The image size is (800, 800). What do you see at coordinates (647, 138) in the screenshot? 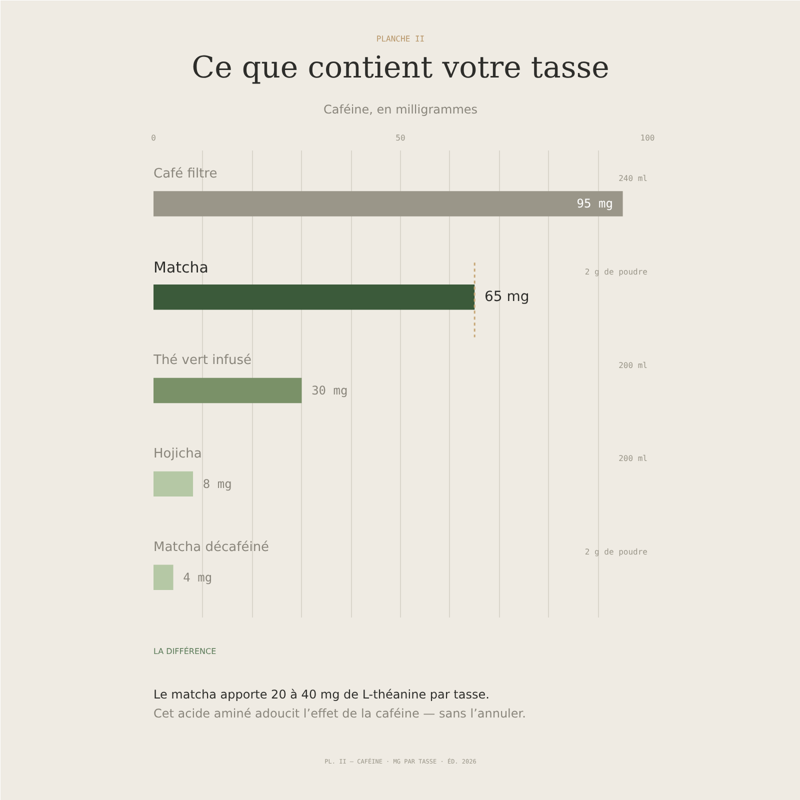
I see `x-tick-label: 100` at bounding box center [647, 138].